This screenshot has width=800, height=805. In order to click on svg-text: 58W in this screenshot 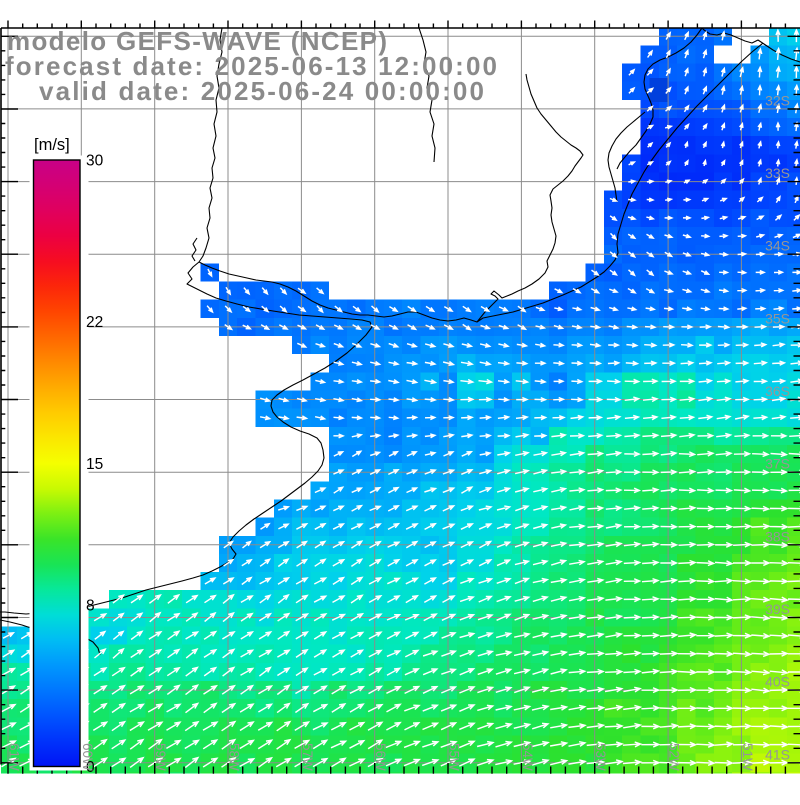, I will do `click(234, 757)`.